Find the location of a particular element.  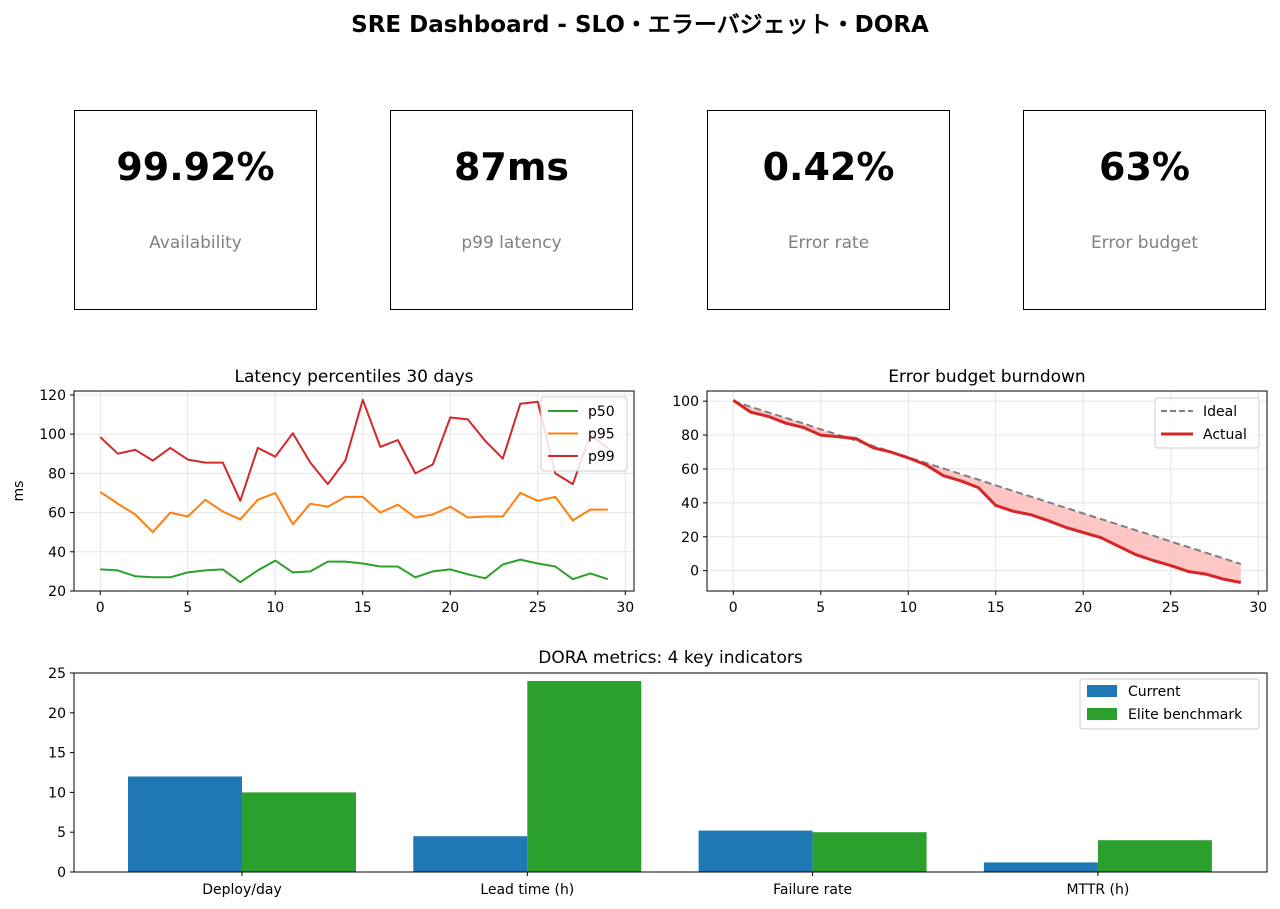

chart-title: Error budget burndown is located at coordinates (986, 377).